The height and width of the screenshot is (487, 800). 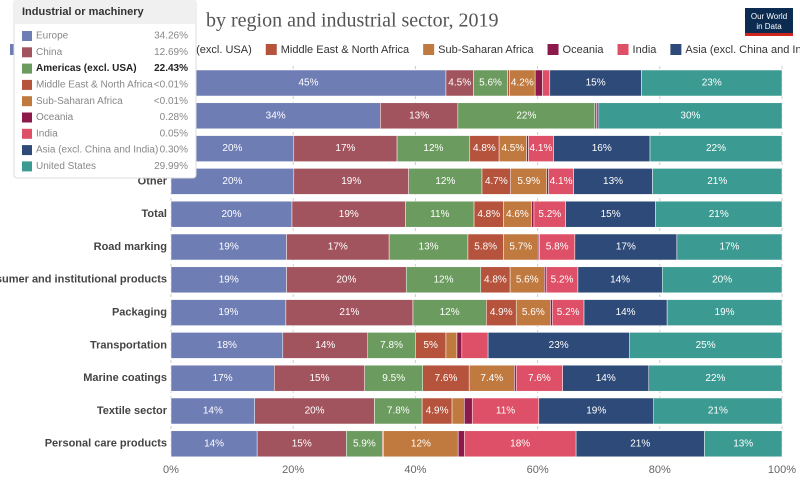 I want to click on row-label: Total, so click(x=154, y=214).